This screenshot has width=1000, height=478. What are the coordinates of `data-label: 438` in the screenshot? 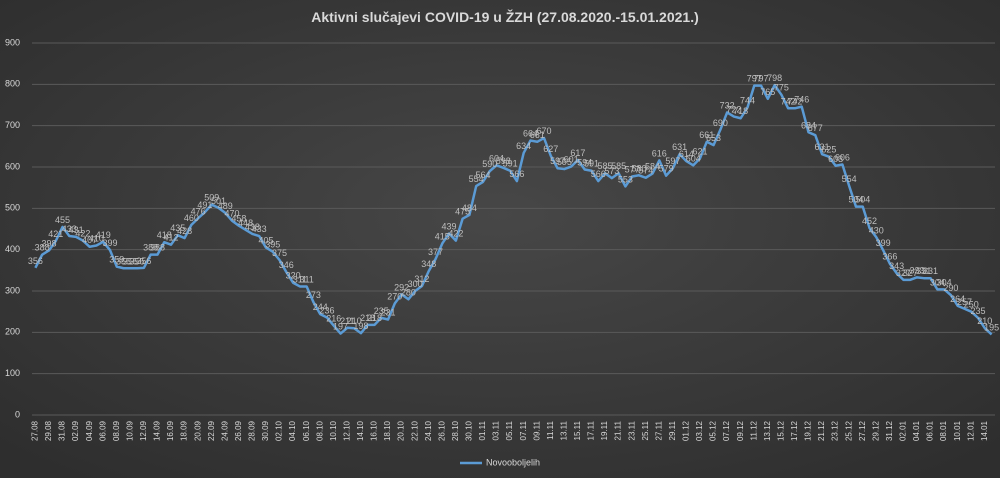 It's located at (252, 227).